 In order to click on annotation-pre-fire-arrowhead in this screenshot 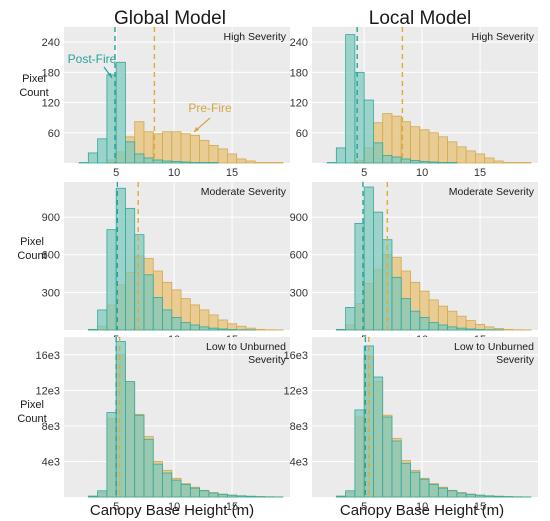, I will do `click(196, 129)`.